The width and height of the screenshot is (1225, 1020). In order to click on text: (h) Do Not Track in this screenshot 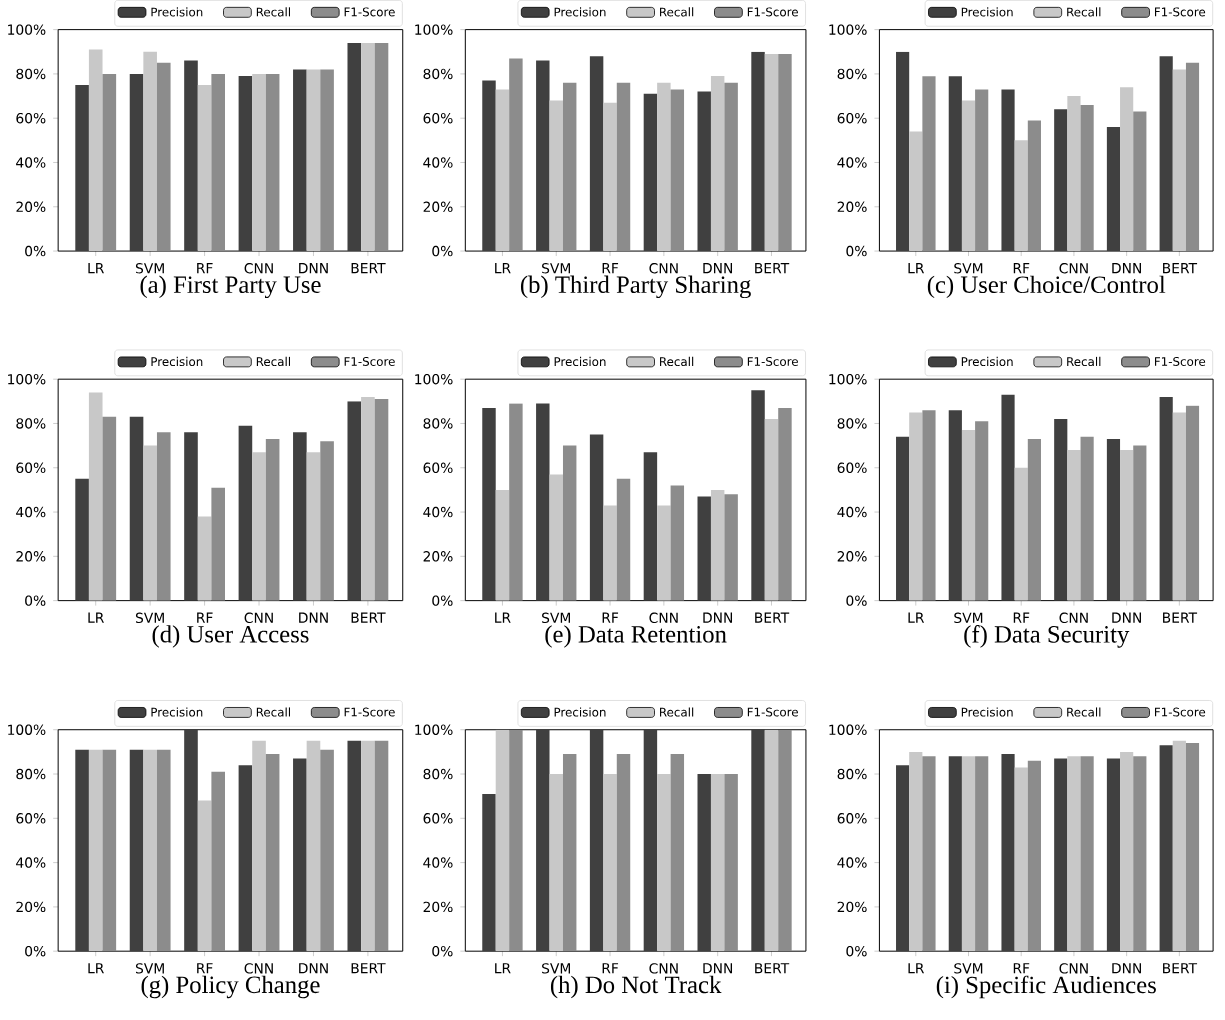, I will do `click(636, 987)`.